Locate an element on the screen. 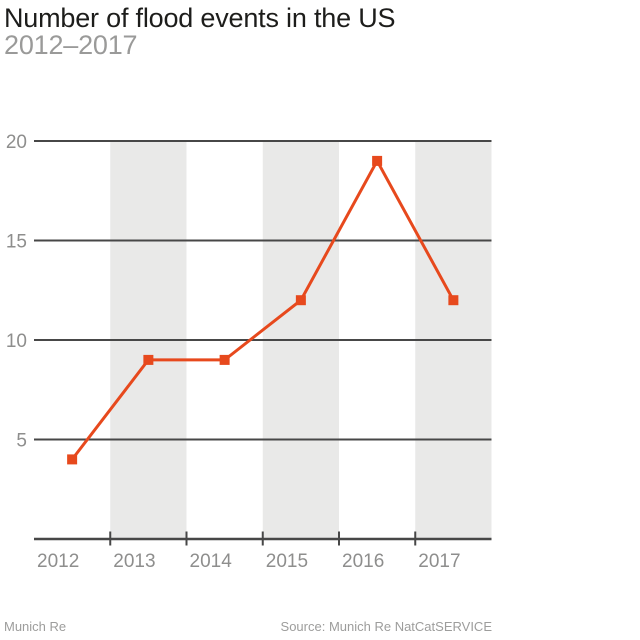 This screenshot has height=640, width=640. source-label: Source: Munich Re NatCatSERVICE is located at coordinates (386, 626).